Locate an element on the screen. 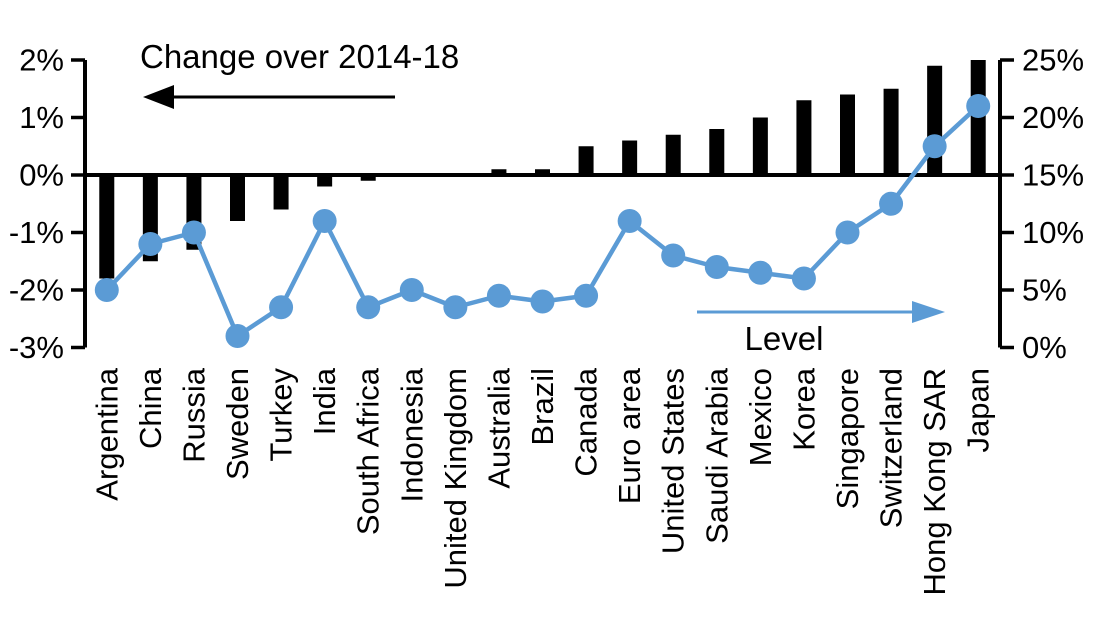  left-arrow-icon is located at coordinates (269, 97).